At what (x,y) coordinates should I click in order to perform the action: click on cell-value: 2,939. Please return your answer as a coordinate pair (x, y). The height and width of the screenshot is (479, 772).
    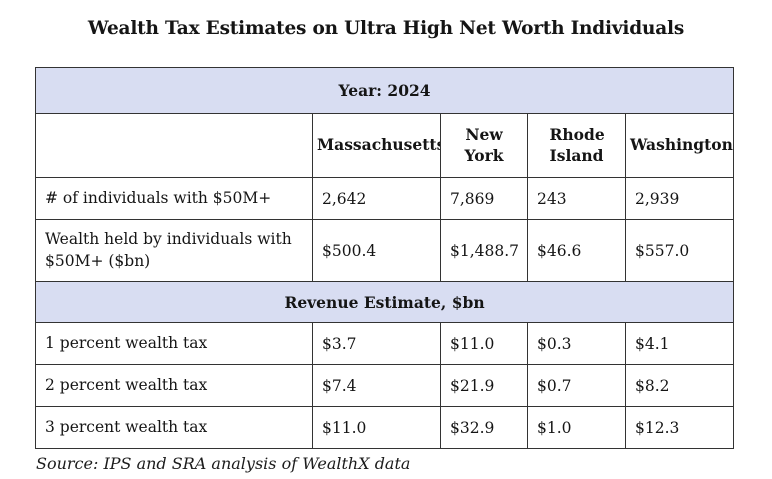
    Looking at the image, I should click on (679, 199).